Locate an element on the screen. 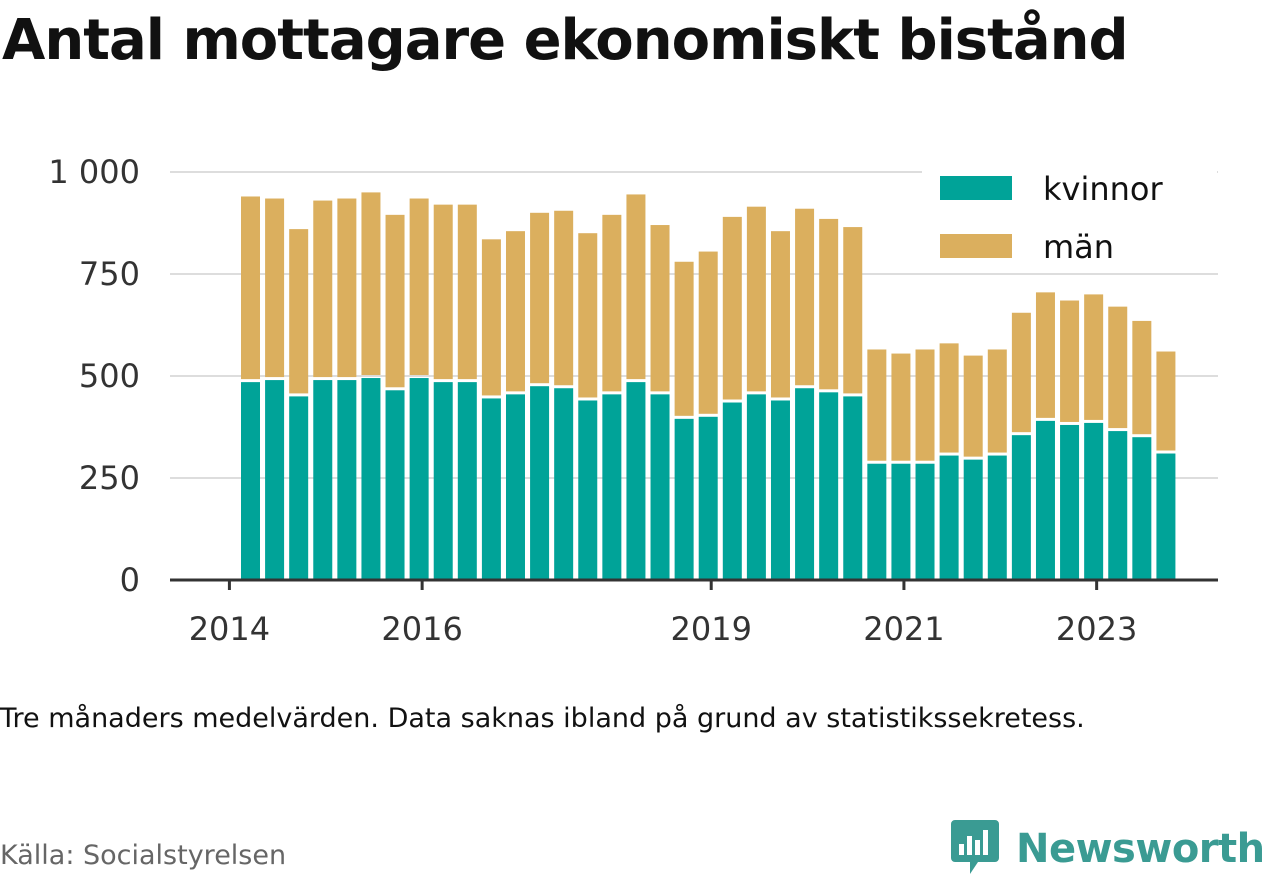  x-tick-label: 2023 is located at coordinates (1096, 629).